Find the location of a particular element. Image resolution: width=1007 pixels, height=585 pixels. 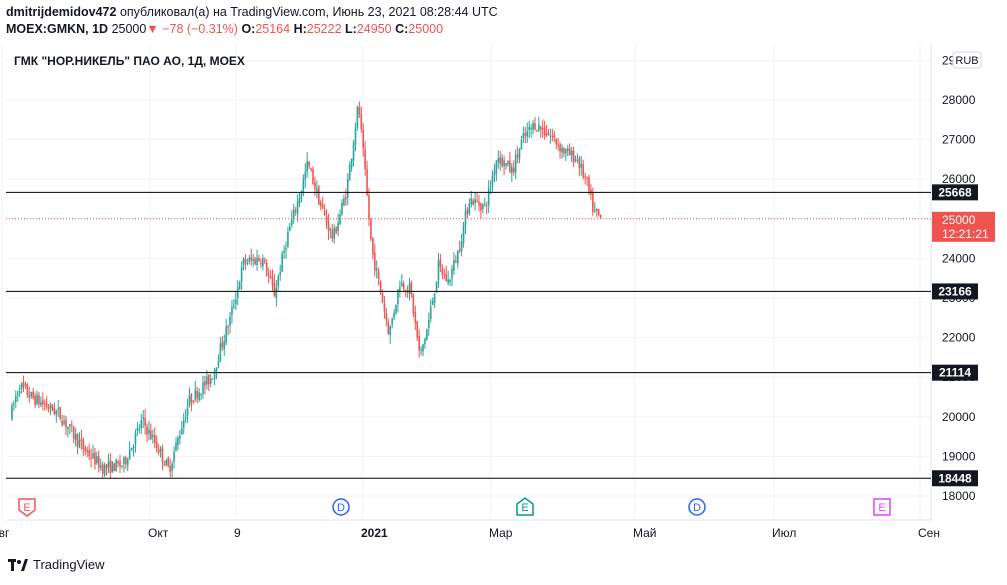

tradingview-brand: TradingView is located at coordinates (69, 564).